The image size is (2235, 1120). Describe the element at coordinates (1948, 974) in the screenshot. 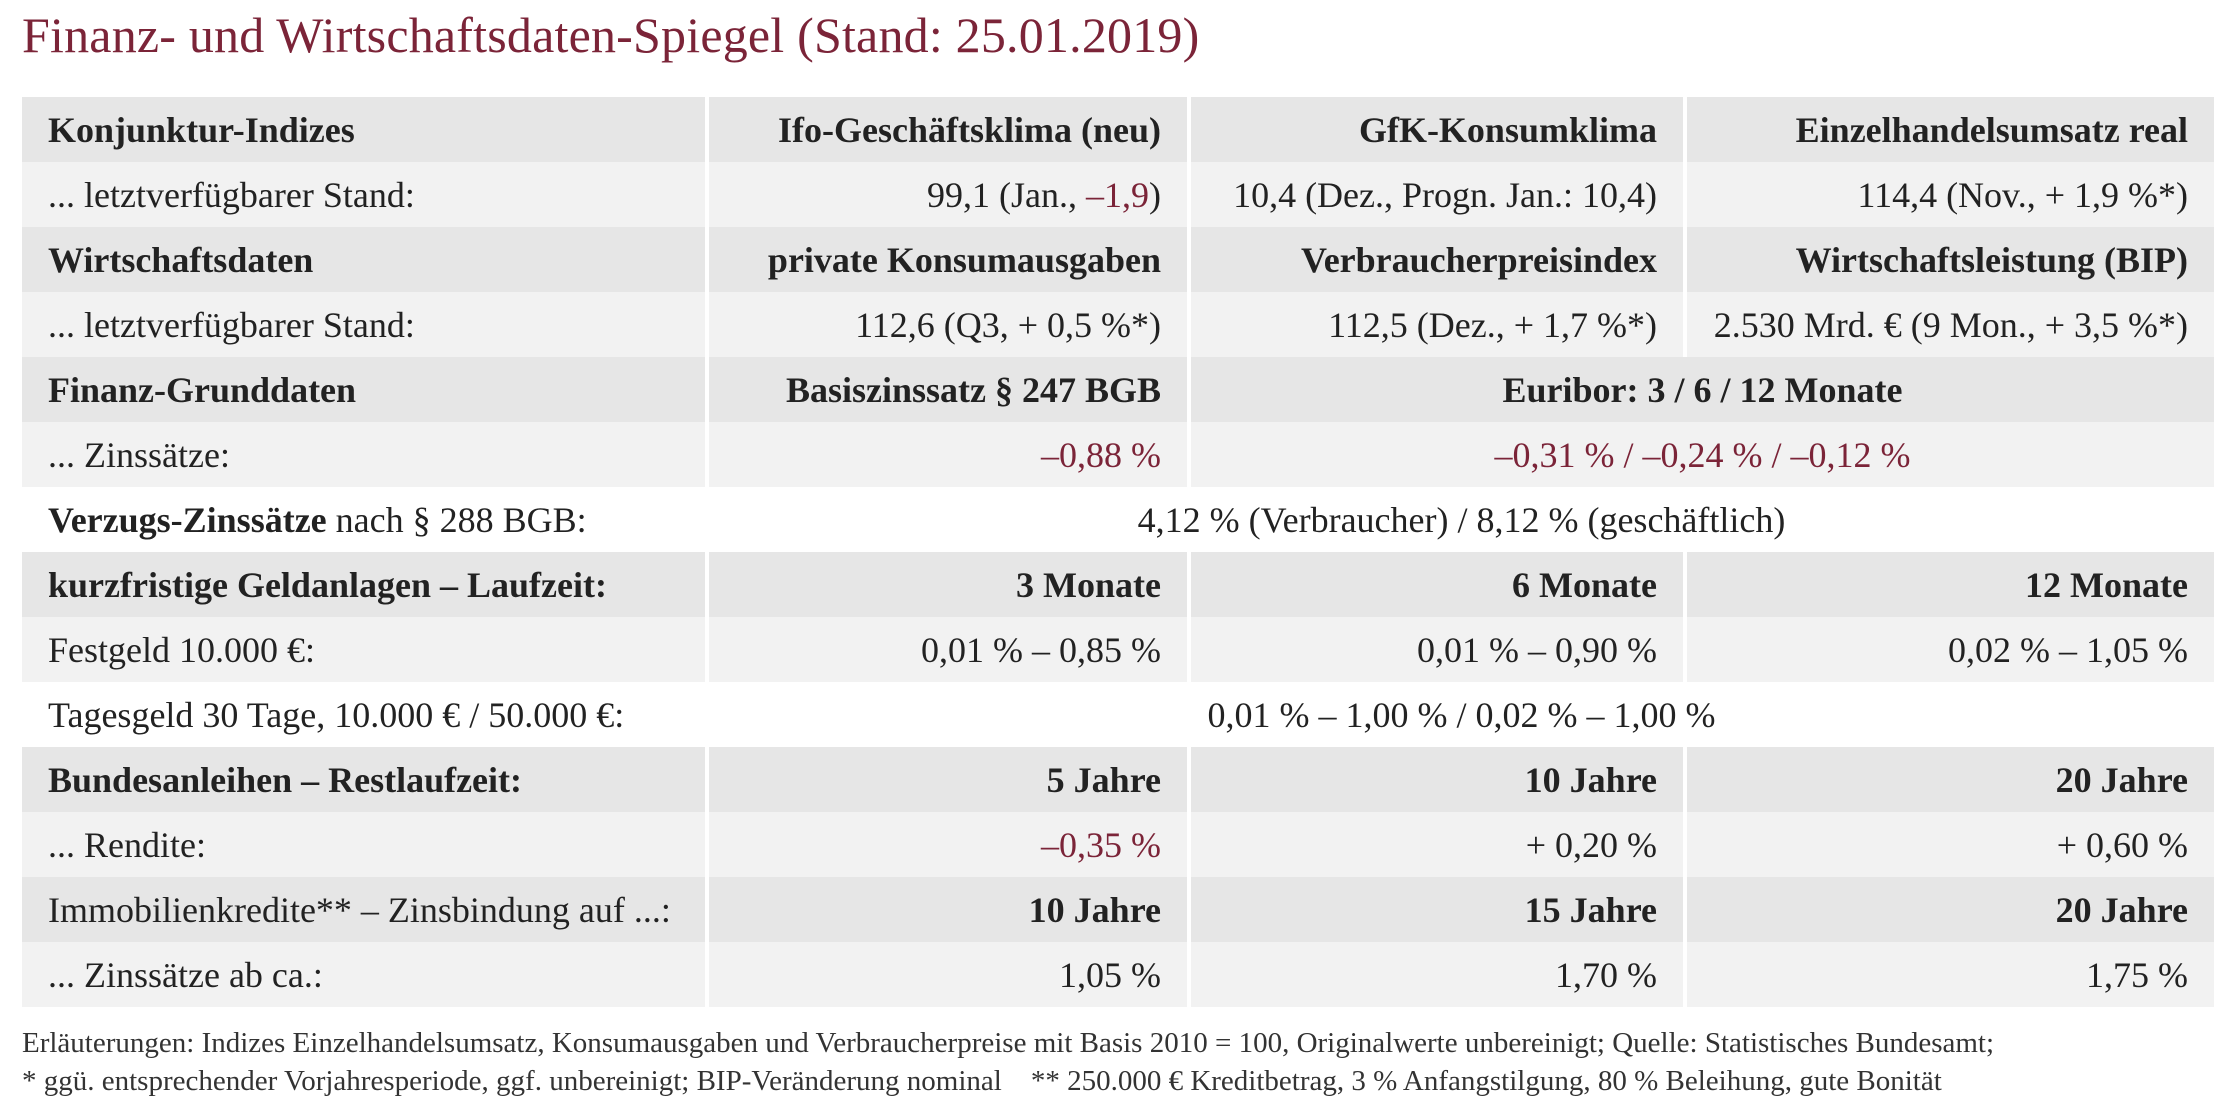

I see `table-cell: 1,75 %` at that location.